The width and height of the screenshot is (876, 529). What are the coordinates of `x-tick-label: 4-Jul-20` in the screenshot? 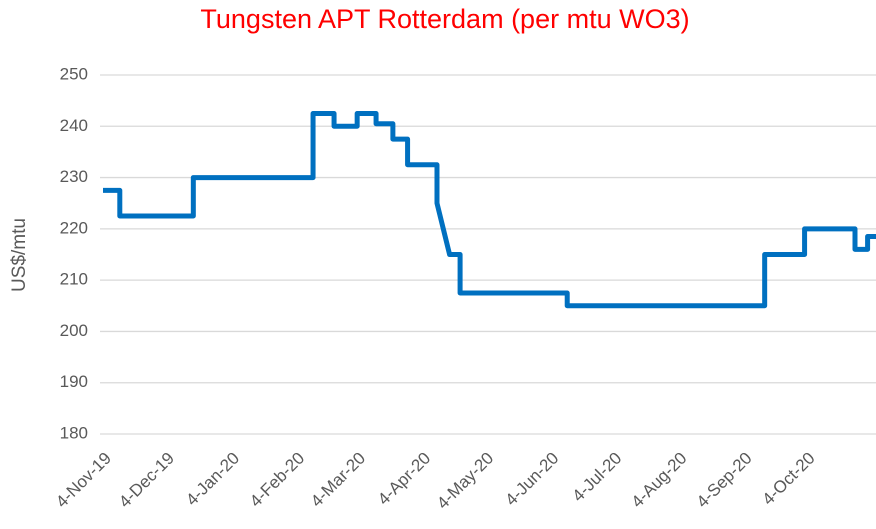 It's located at (597, 477).